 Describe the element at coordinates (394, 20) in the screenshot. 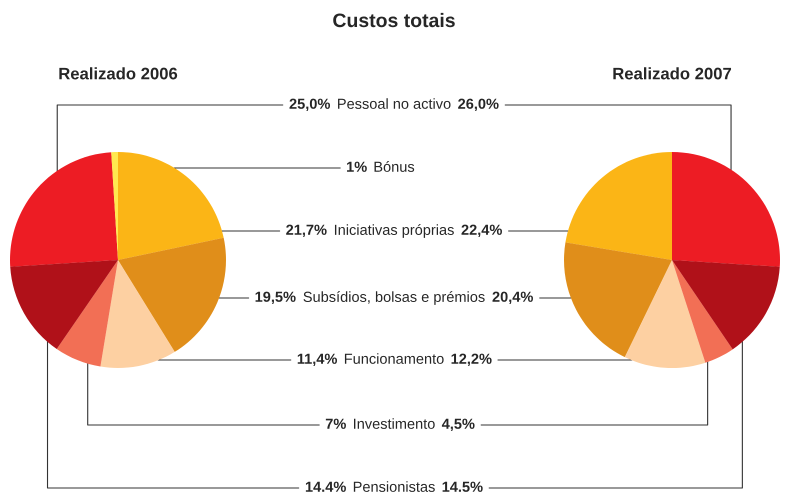

I see `chart-title: Custos totais` at that location.